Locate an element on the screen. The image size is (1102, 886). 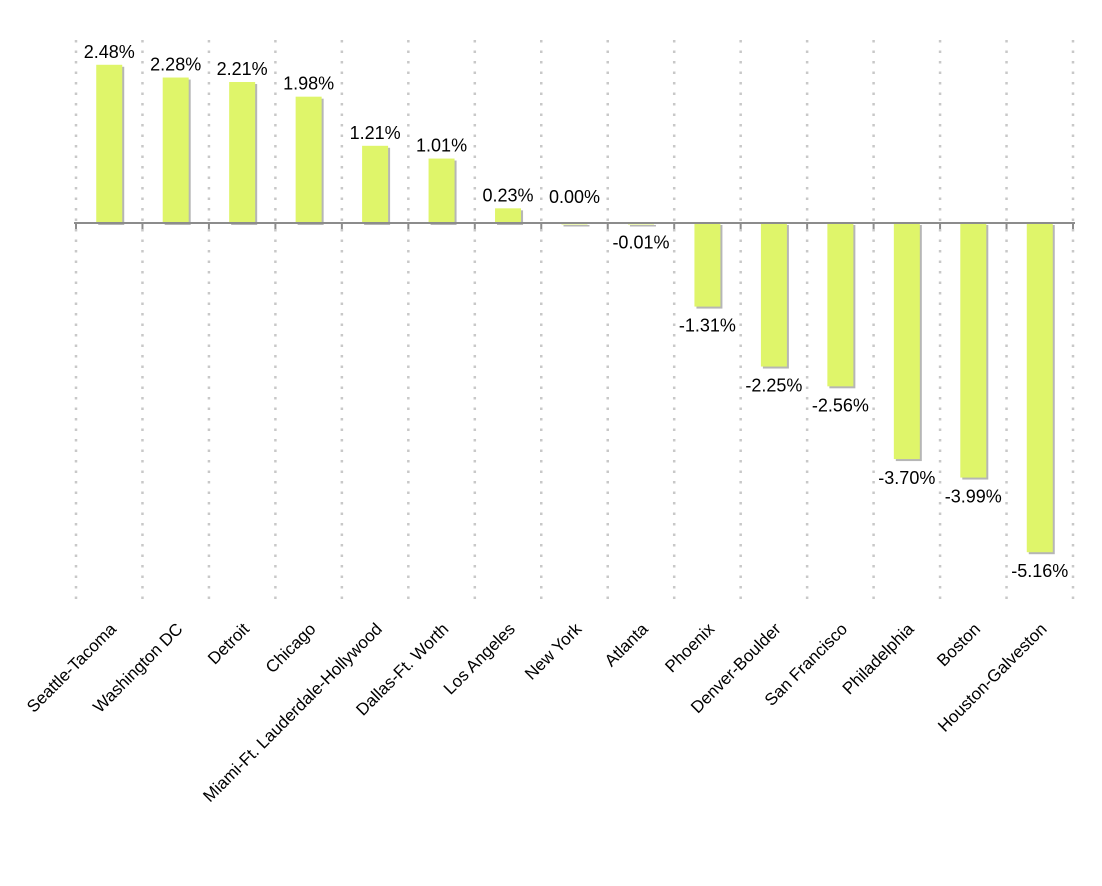
data-label-san-francisco: -2.56% is located at coordinates (840, 405).